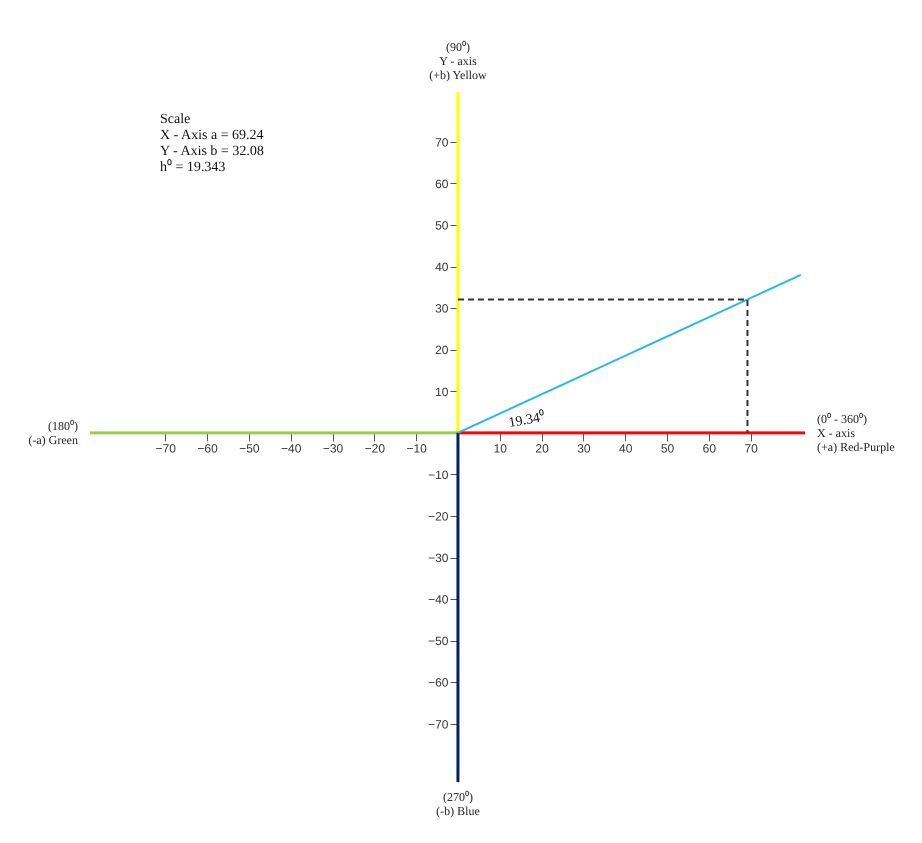 The height and width of the screenshot is (843, 922). What do you see at coordinates (438, 683) in the screenshot?
I see `y-tick-label: −60` at bounding box center [438, 683].